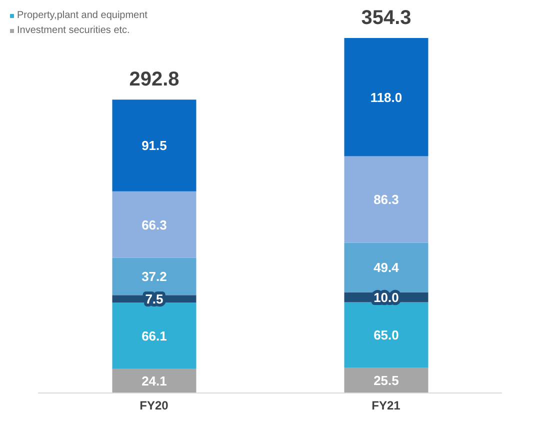  Describe the element at coordinates (154, 276) in the screenshot. I see `data-label: 37.2` at that location.